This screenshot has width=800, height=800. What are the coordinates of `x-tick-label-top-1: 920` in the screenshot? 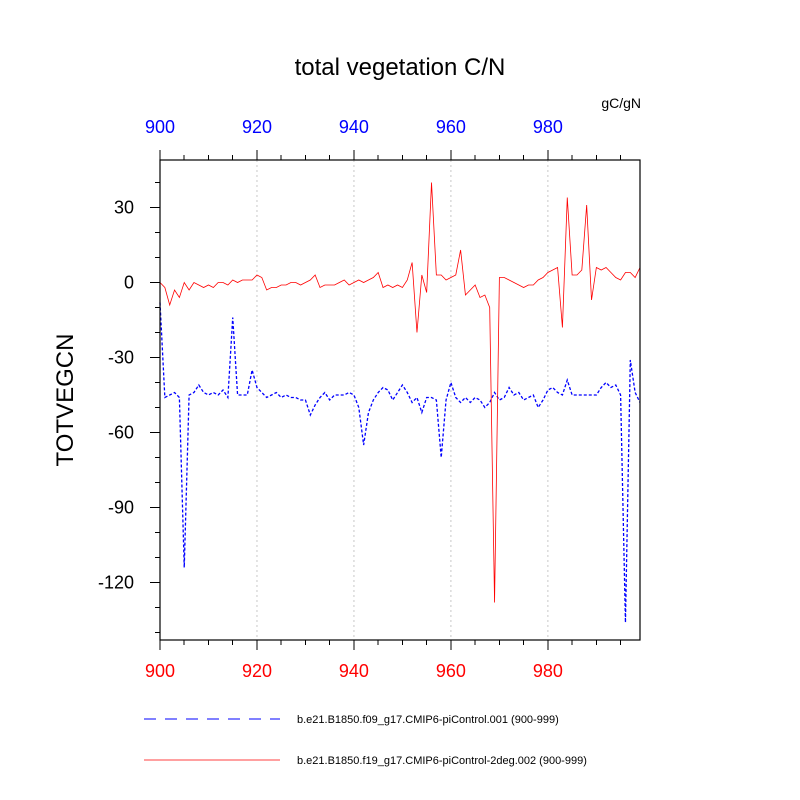 It's located at (257, 127).